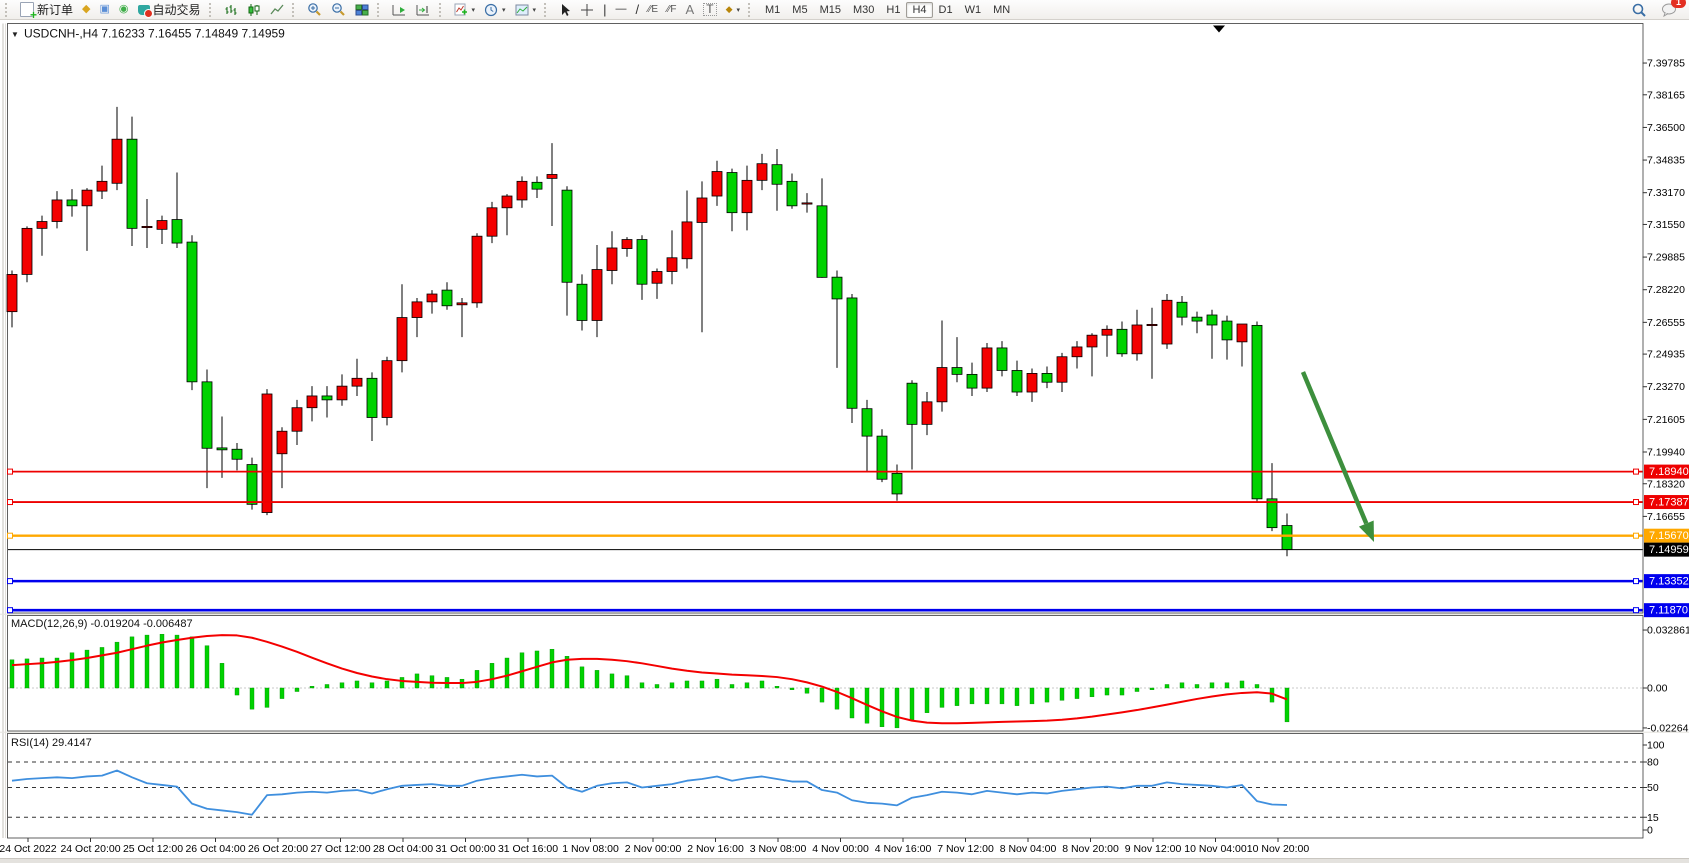 The image size is (1689, 863). I want to click on timeframe-m5: M5, so click(799, 10).